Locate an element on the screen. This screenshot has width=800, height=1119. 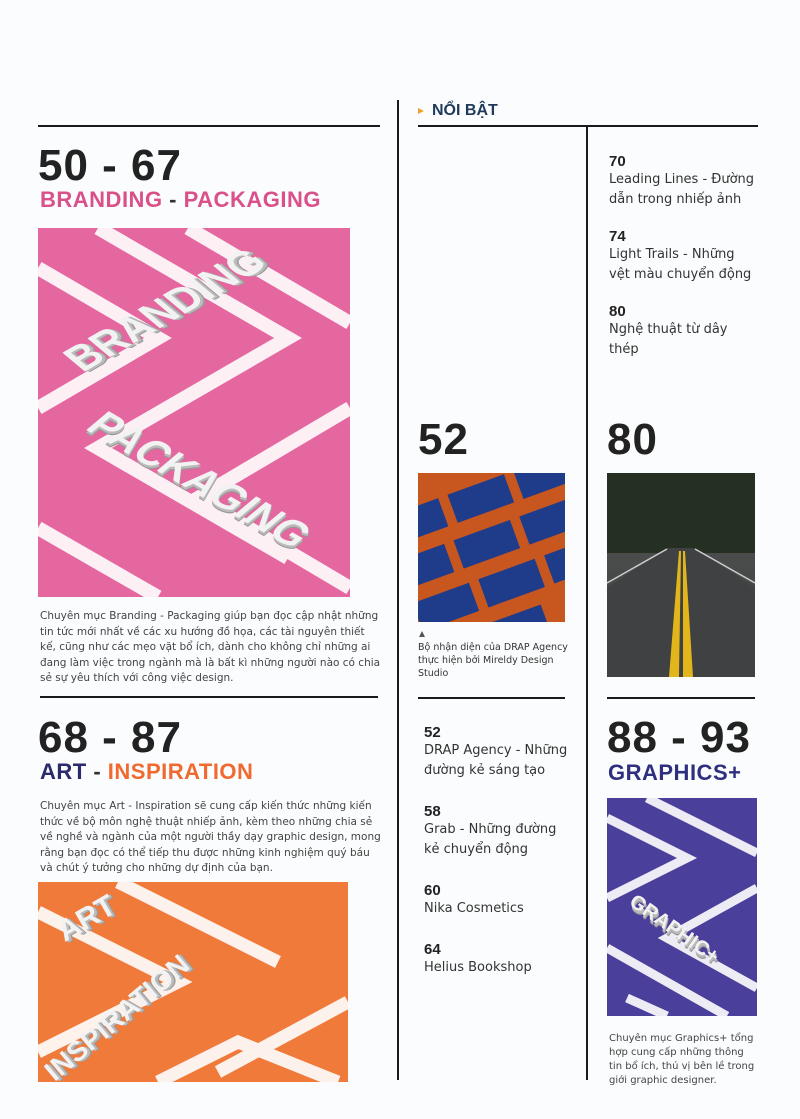
right-feature-page: 80 is located at coordinates (632, 439).